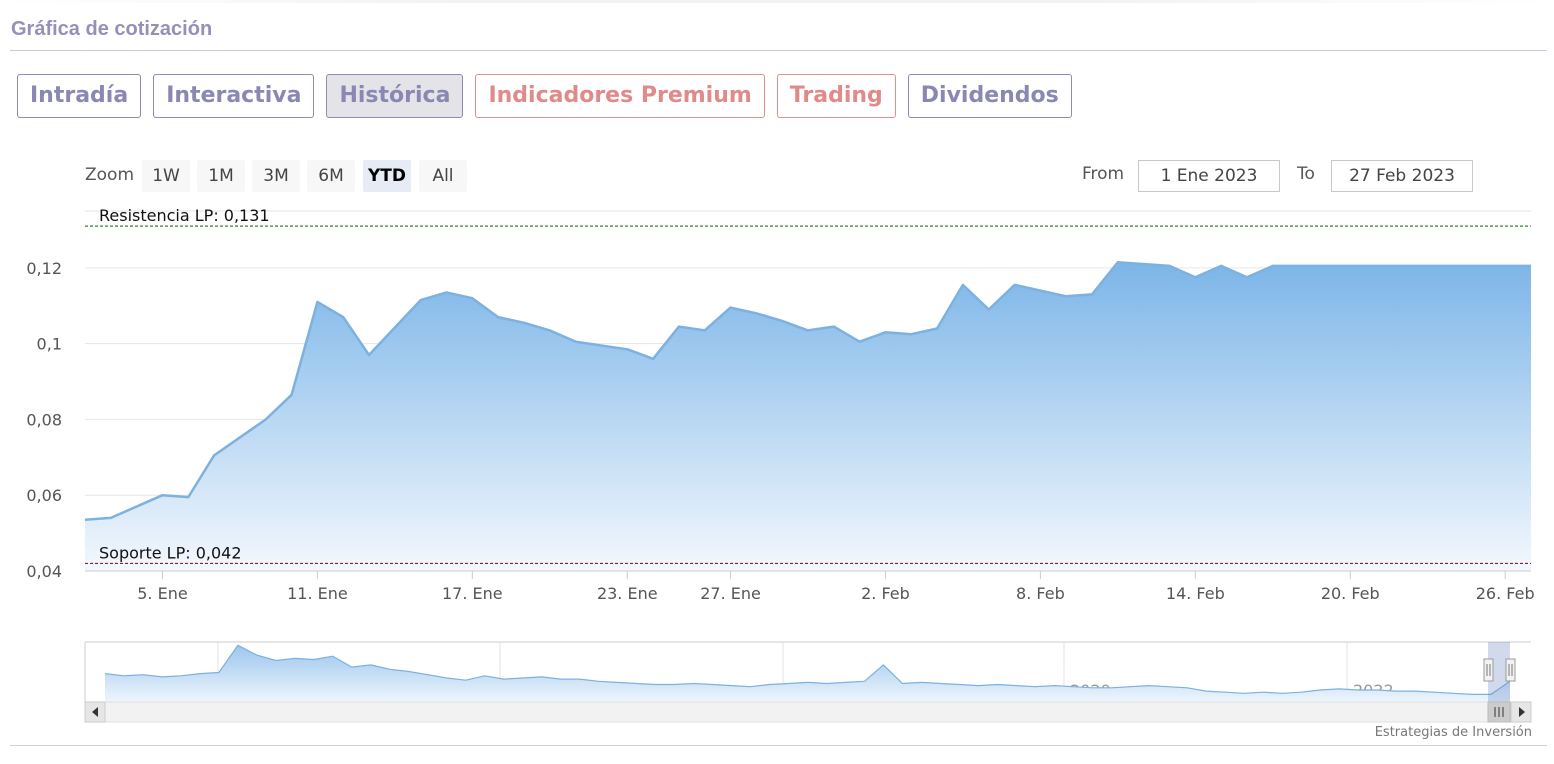 This screenshot has width=1554, height=764. I want to click on navigator-selection, so click(1499, 672).